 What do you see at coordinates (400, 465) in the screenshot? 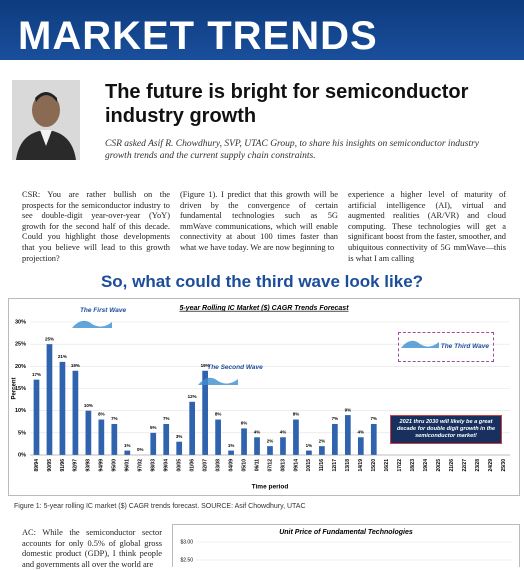
I see `x-tick-label: 17/22` at bounding box center [400, 465].